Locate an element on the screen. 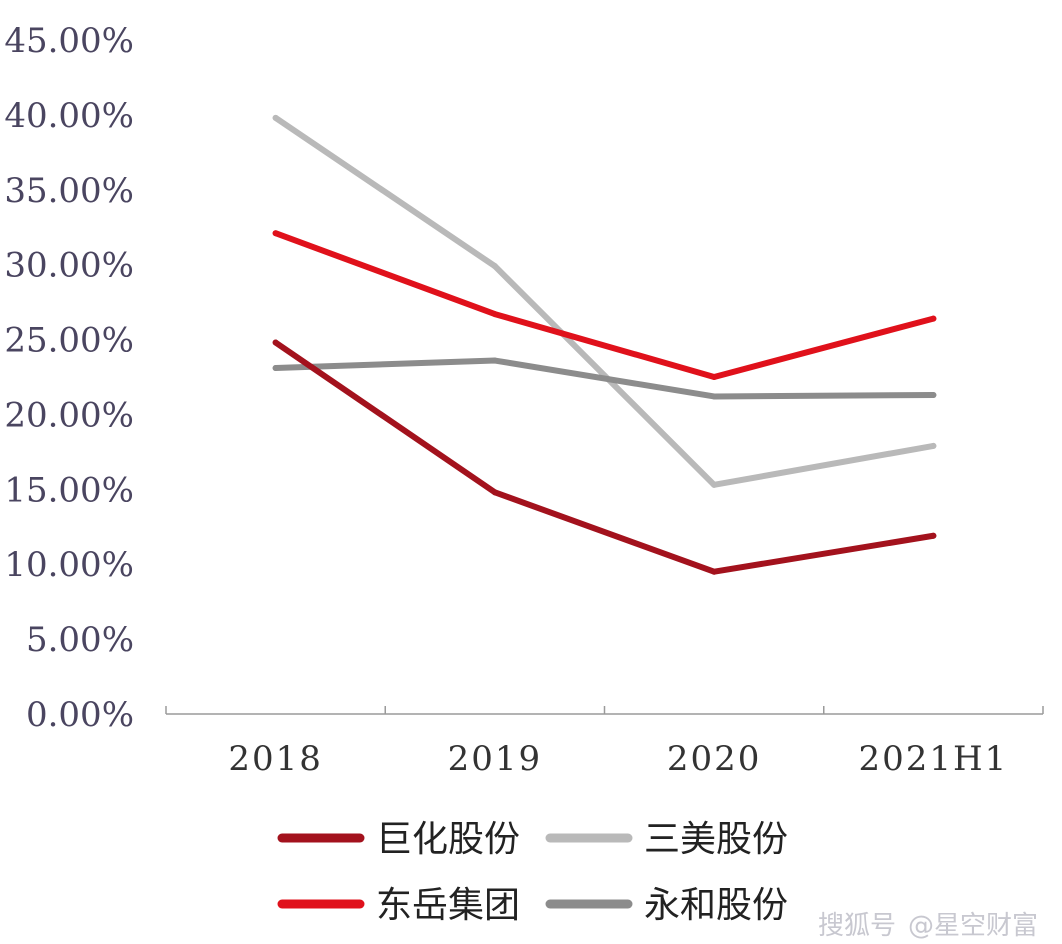  y-tick-label: 5.00% is located at coordinates (80, 640).